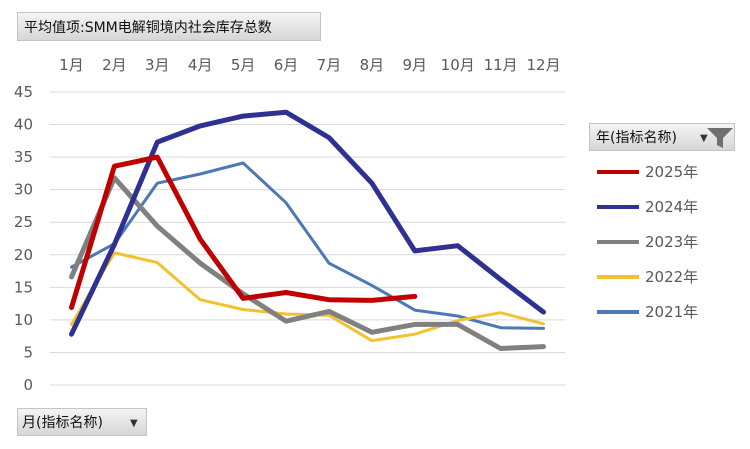 This screenshot has width=750, height=449. Describe the element at coordinates (23, 157) in the screenshot. I see `y-tick-label: 35` at that location.